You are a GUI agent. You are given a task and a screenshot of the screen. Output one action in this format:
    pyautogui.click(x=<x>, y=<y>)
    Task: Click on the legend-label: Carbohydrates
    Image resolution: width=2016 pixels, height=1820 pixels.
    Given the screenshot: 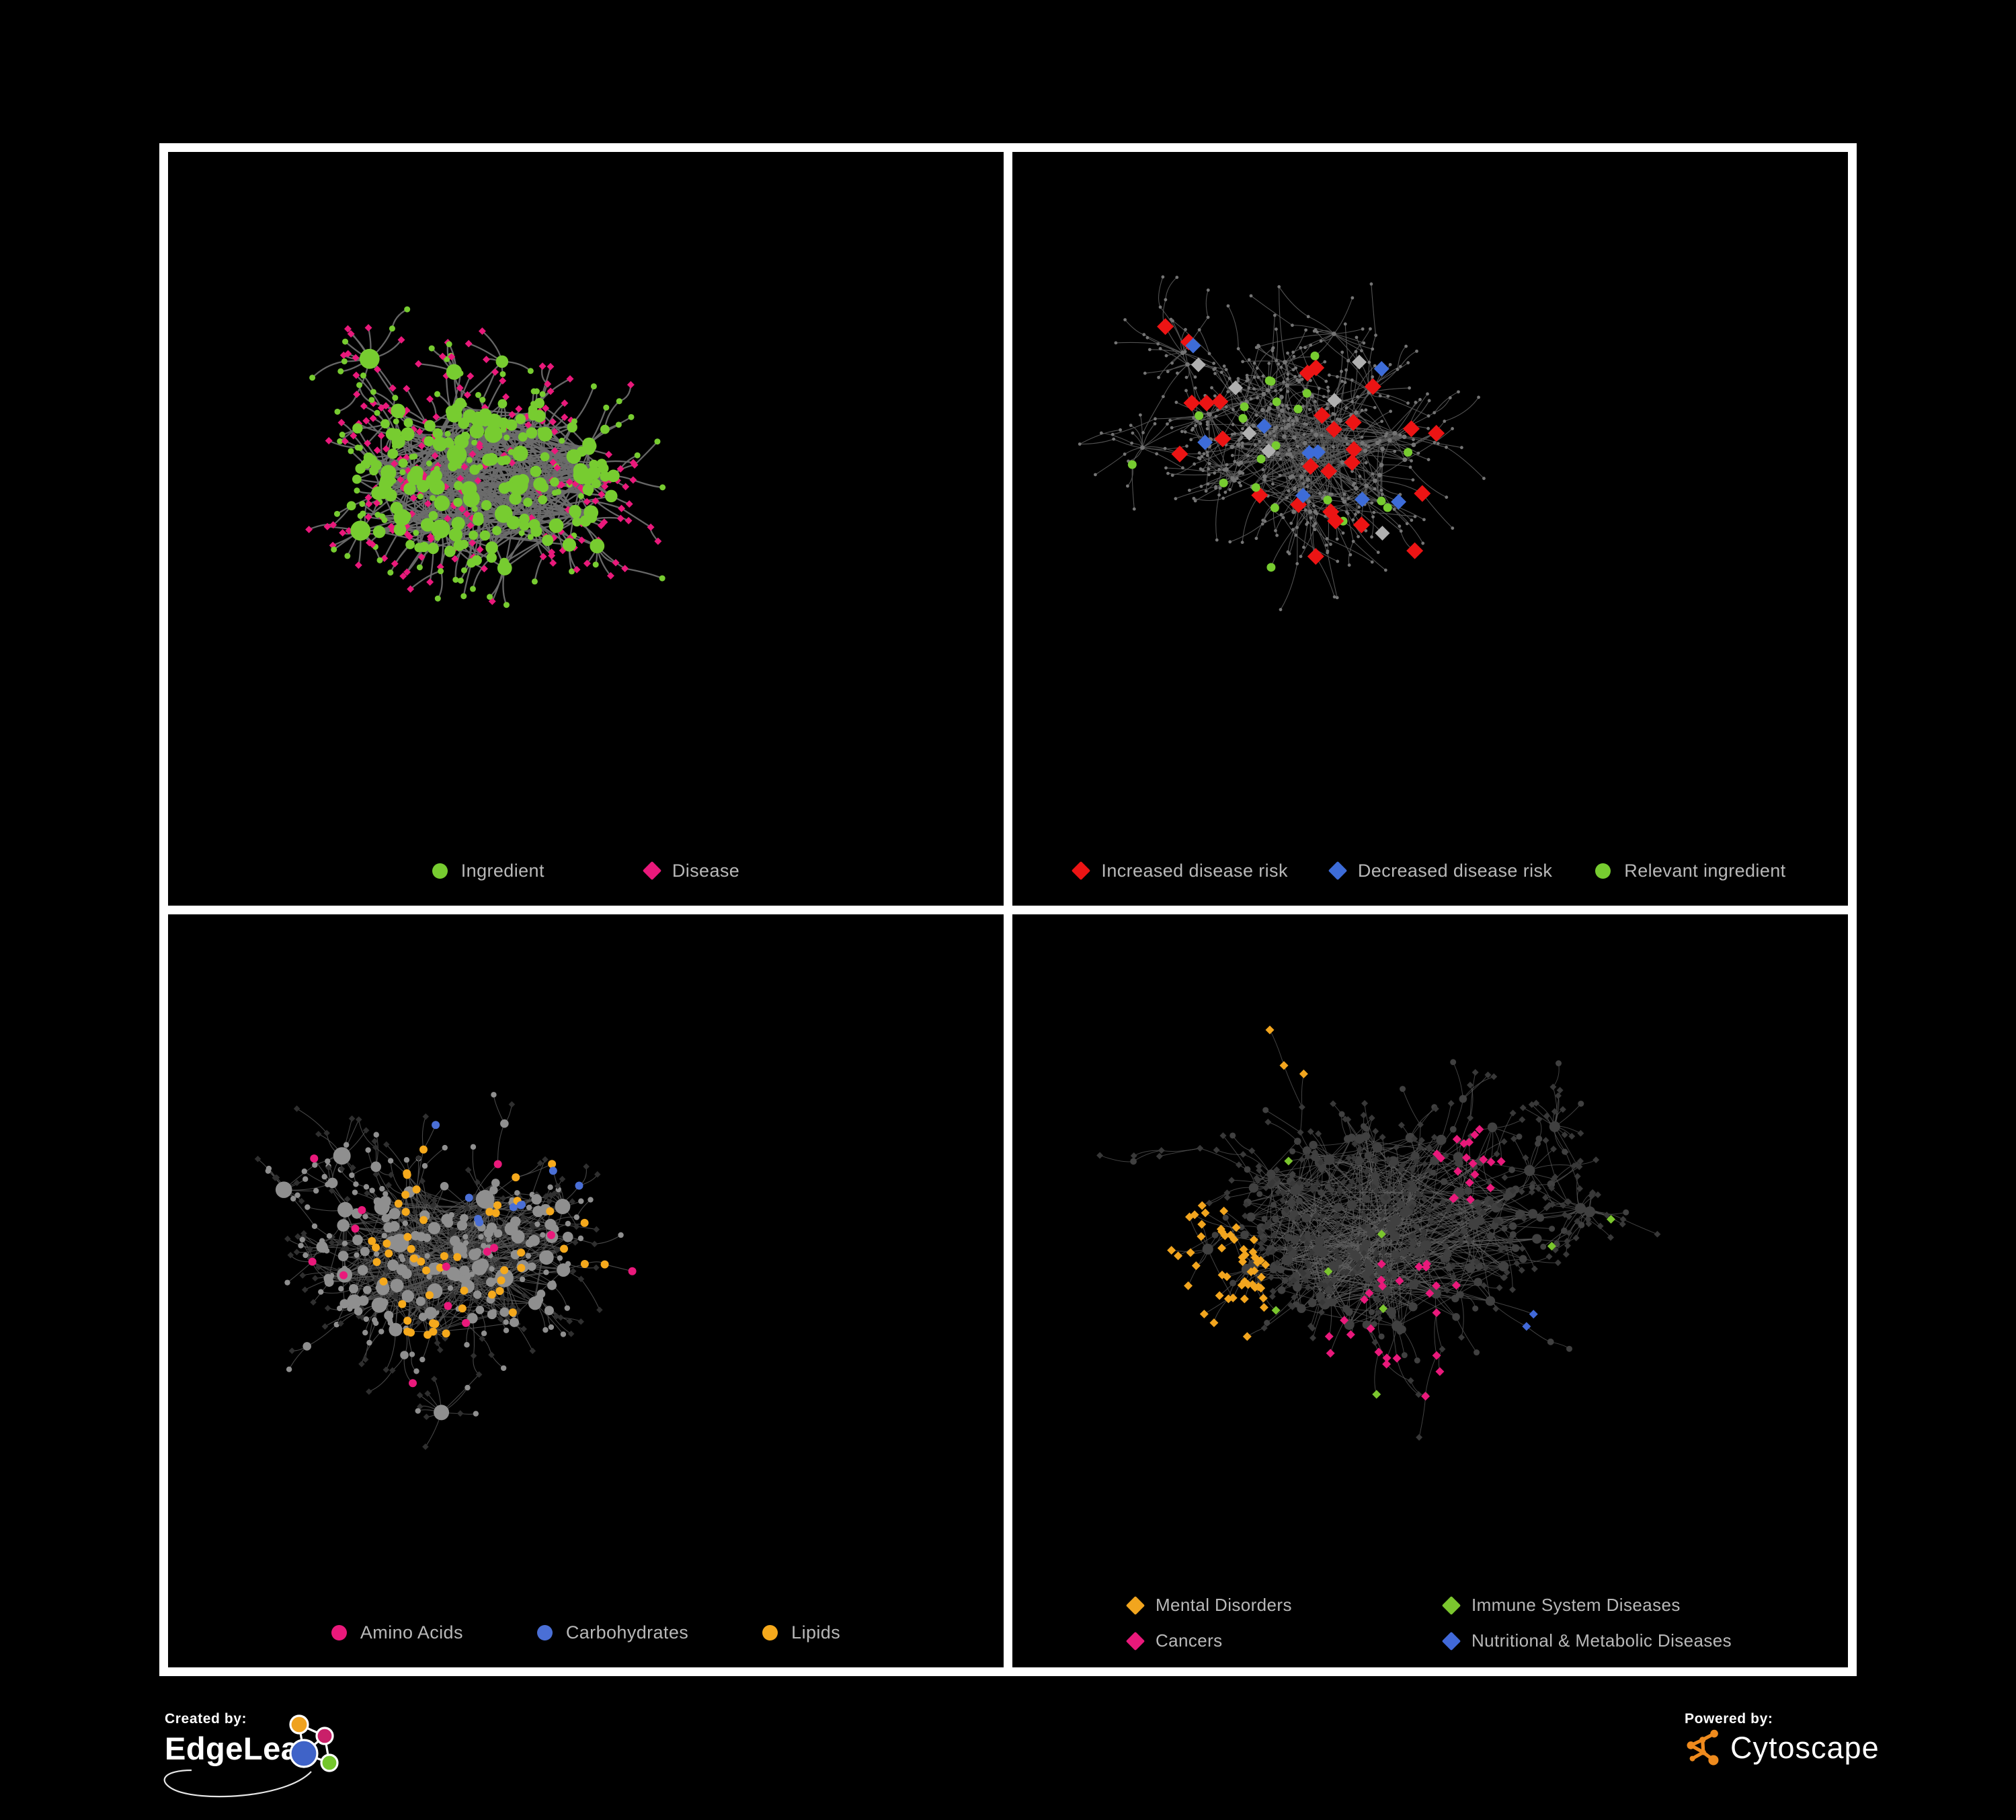 What is the action you would take?
    pyautogui.click(x=627, y=1632)
    